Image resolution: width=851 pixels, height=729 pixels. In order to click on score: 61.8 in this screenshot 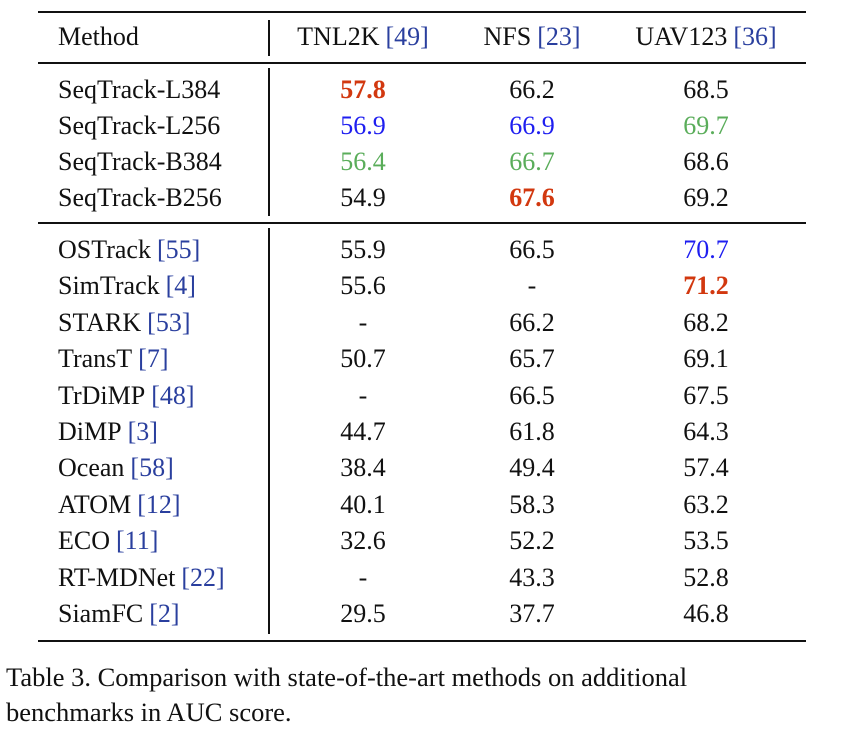, I will do `click(532, 431)`.